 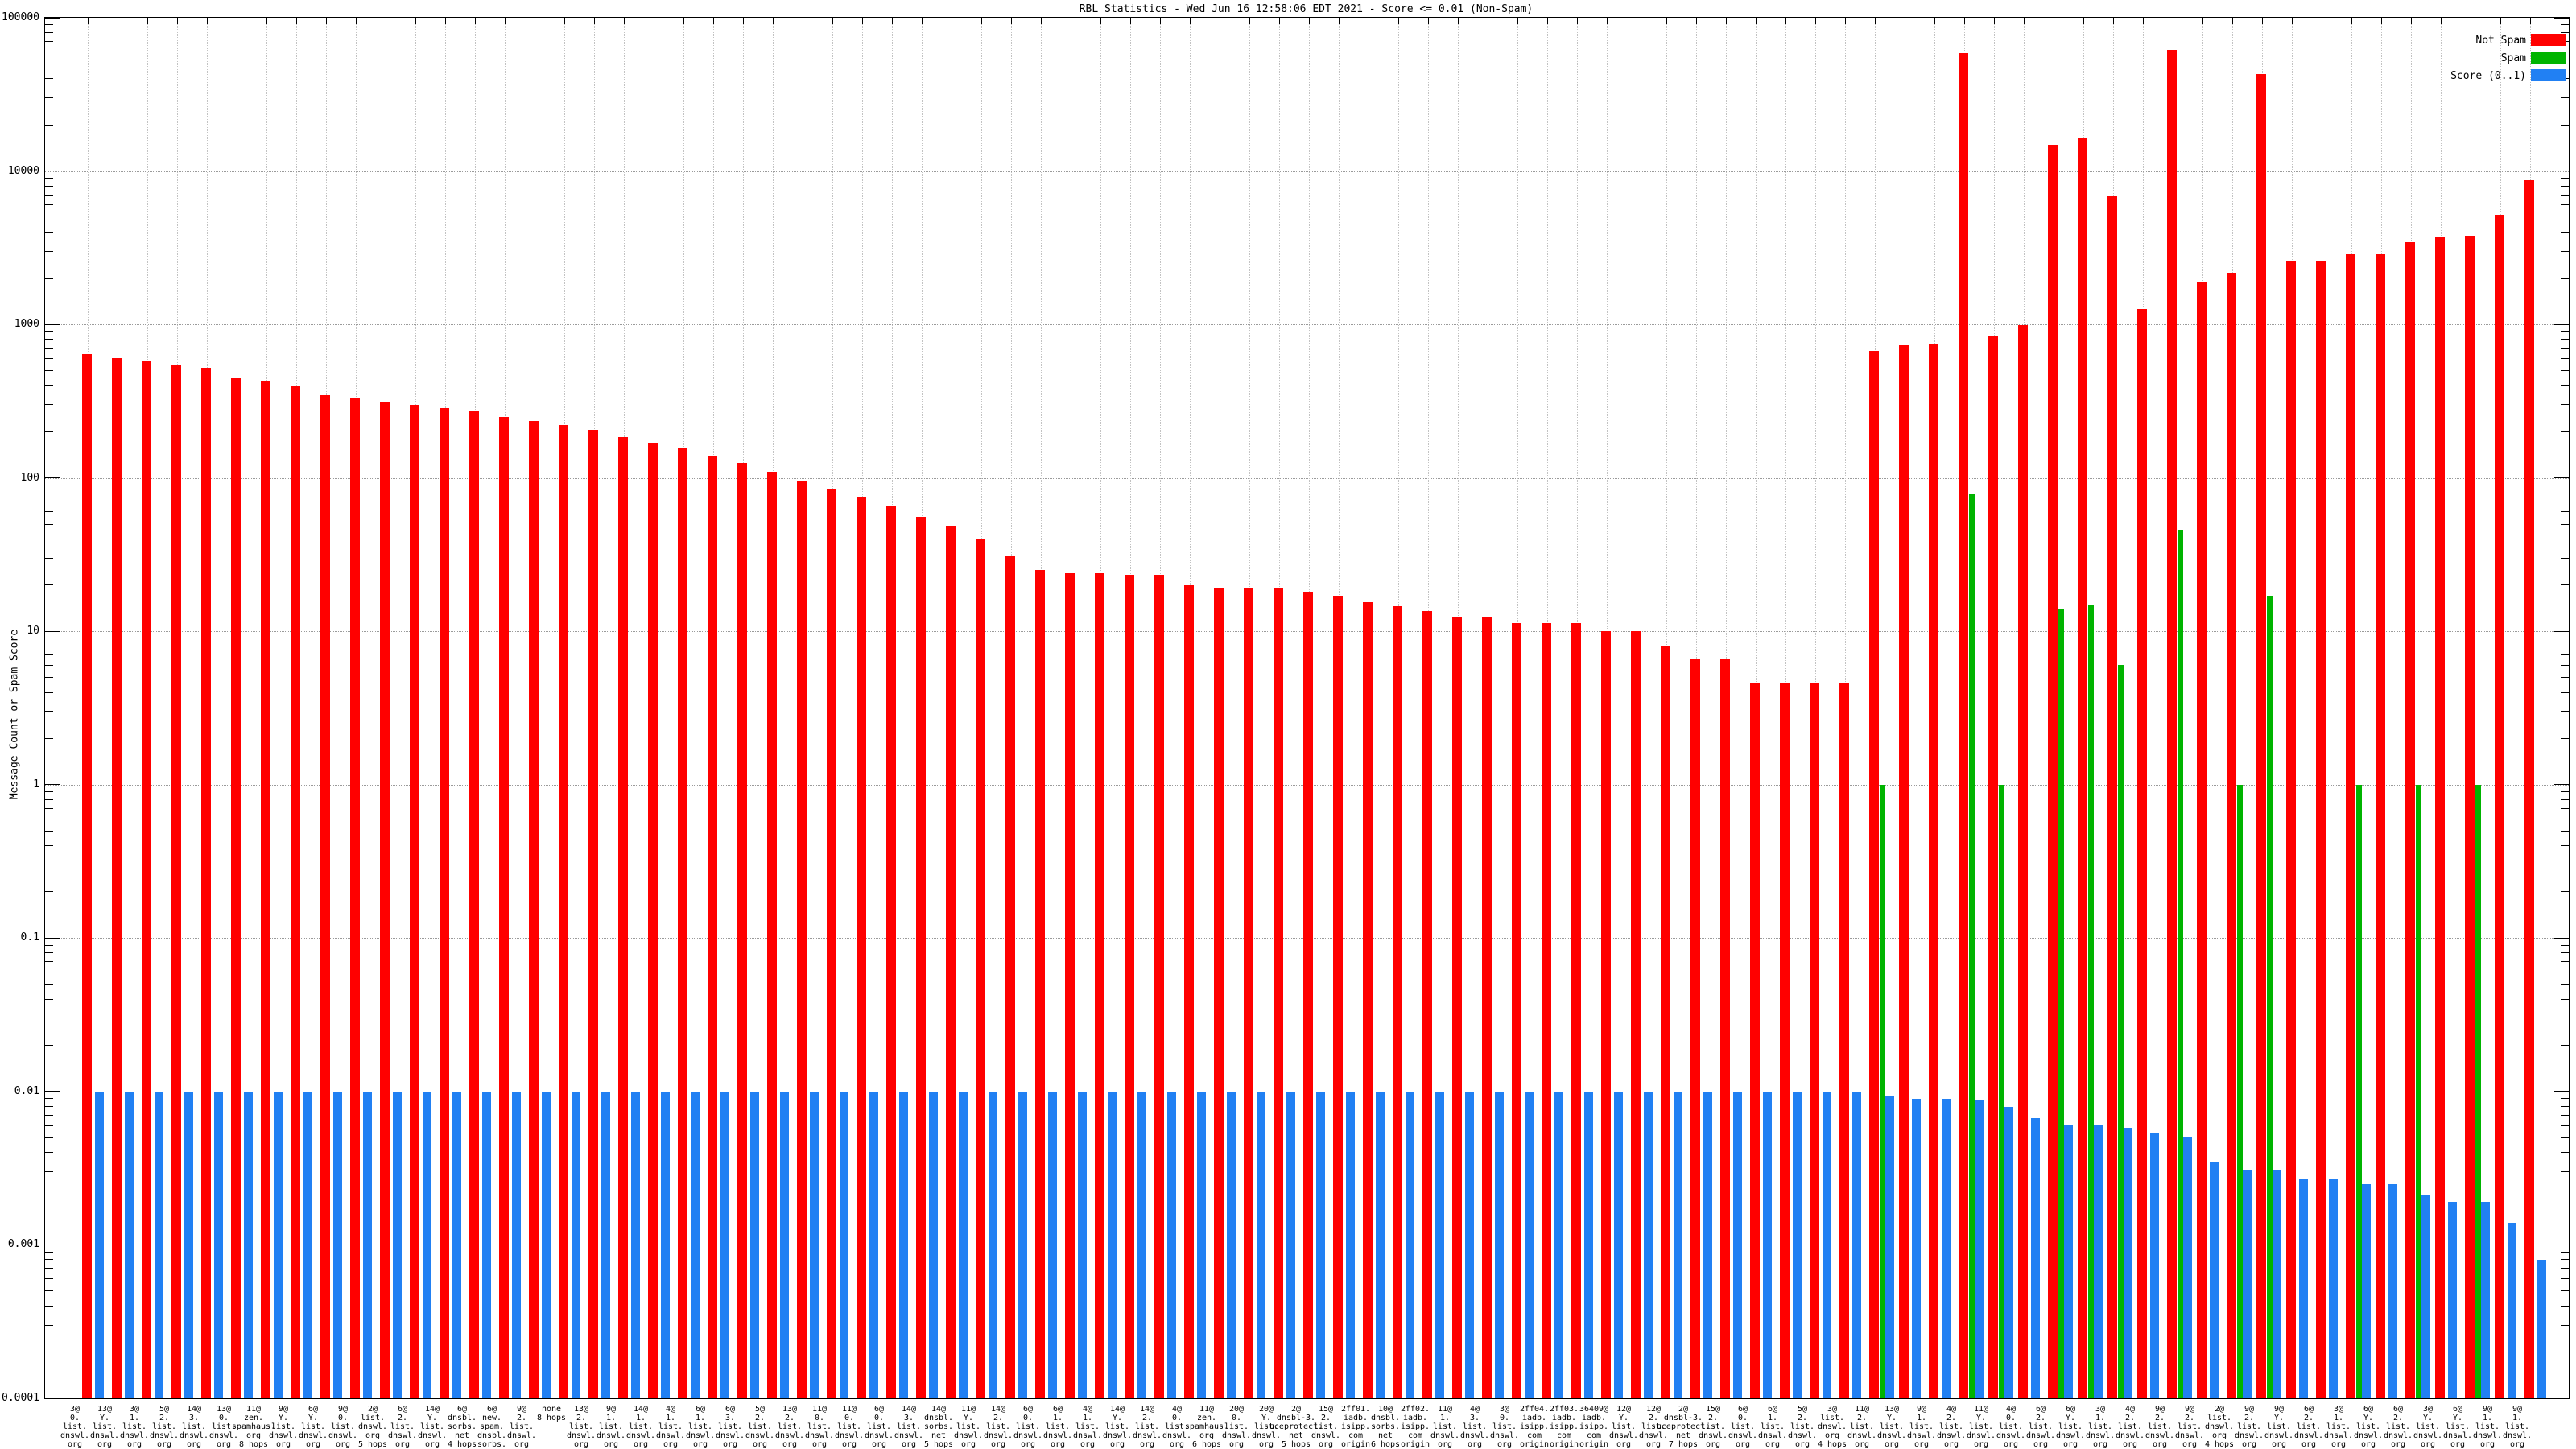 What do you see at coordinates (1385, 1427) in the screenshot?
I see `x-group-label: 10@ dnsbl. sorbs. net 6 hops` at bounding box center [1385, 1427].